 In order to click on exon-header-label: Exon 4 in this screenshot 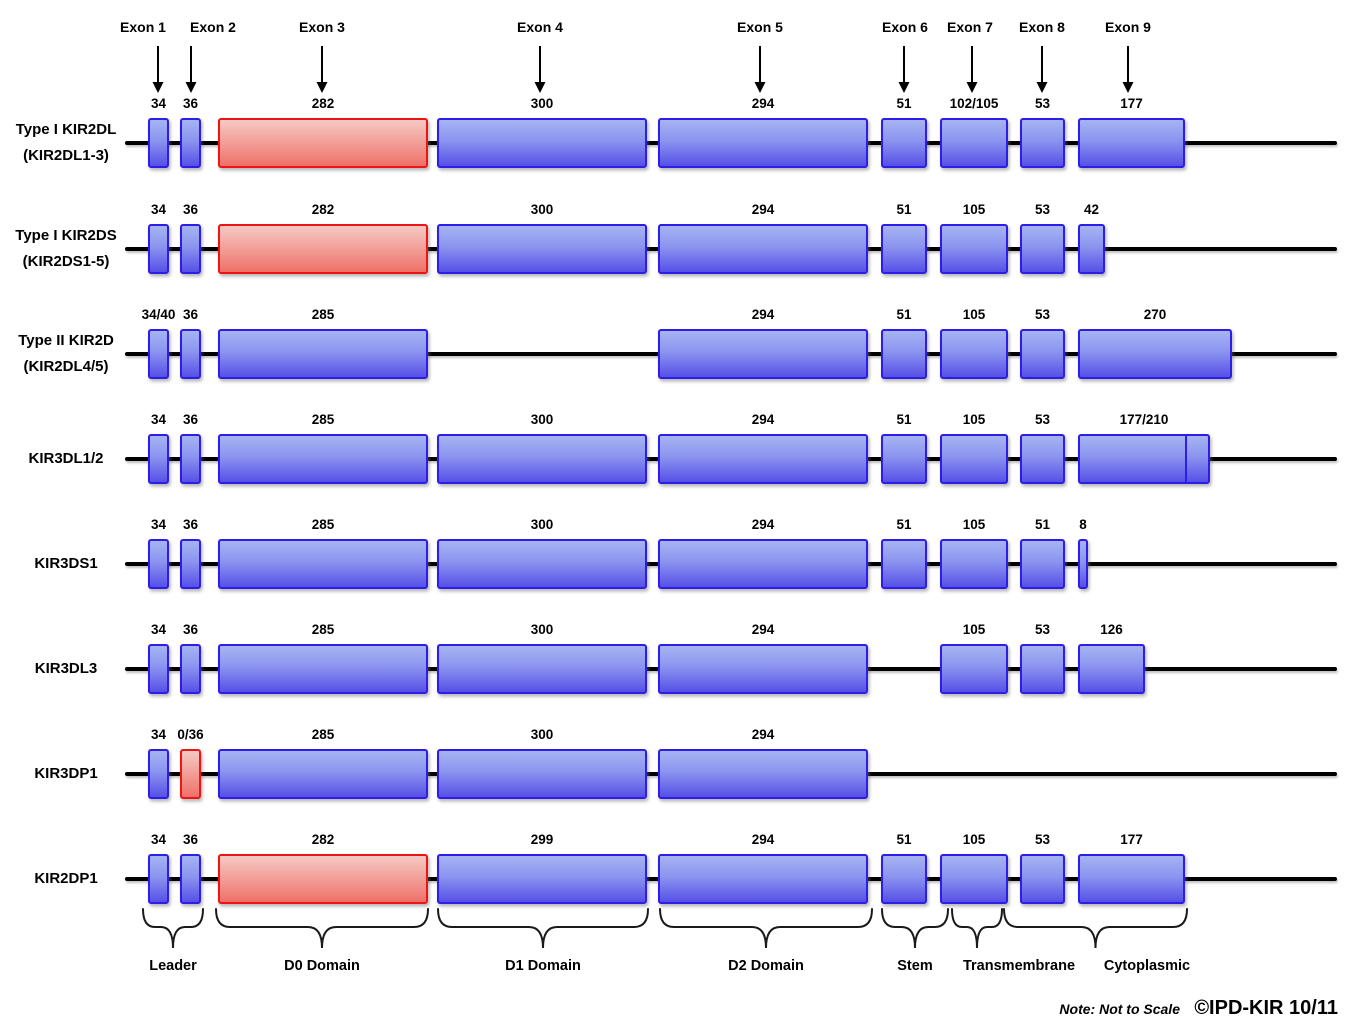, I will do `click(540, 27)`.